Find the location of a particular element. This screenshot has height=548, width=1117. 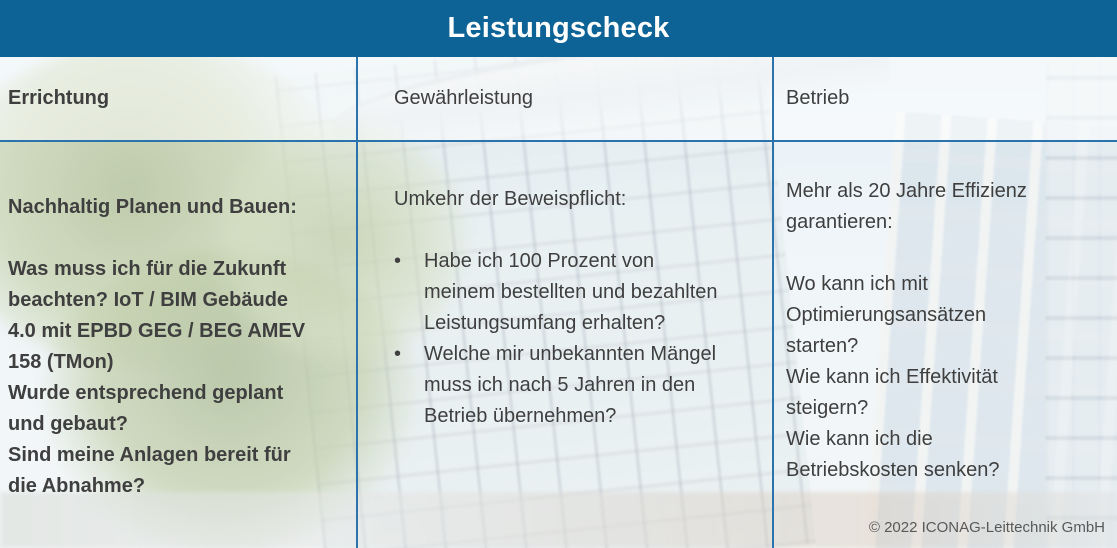

column-header-errichtung: Errichtung is located at coordinates (59, 98).